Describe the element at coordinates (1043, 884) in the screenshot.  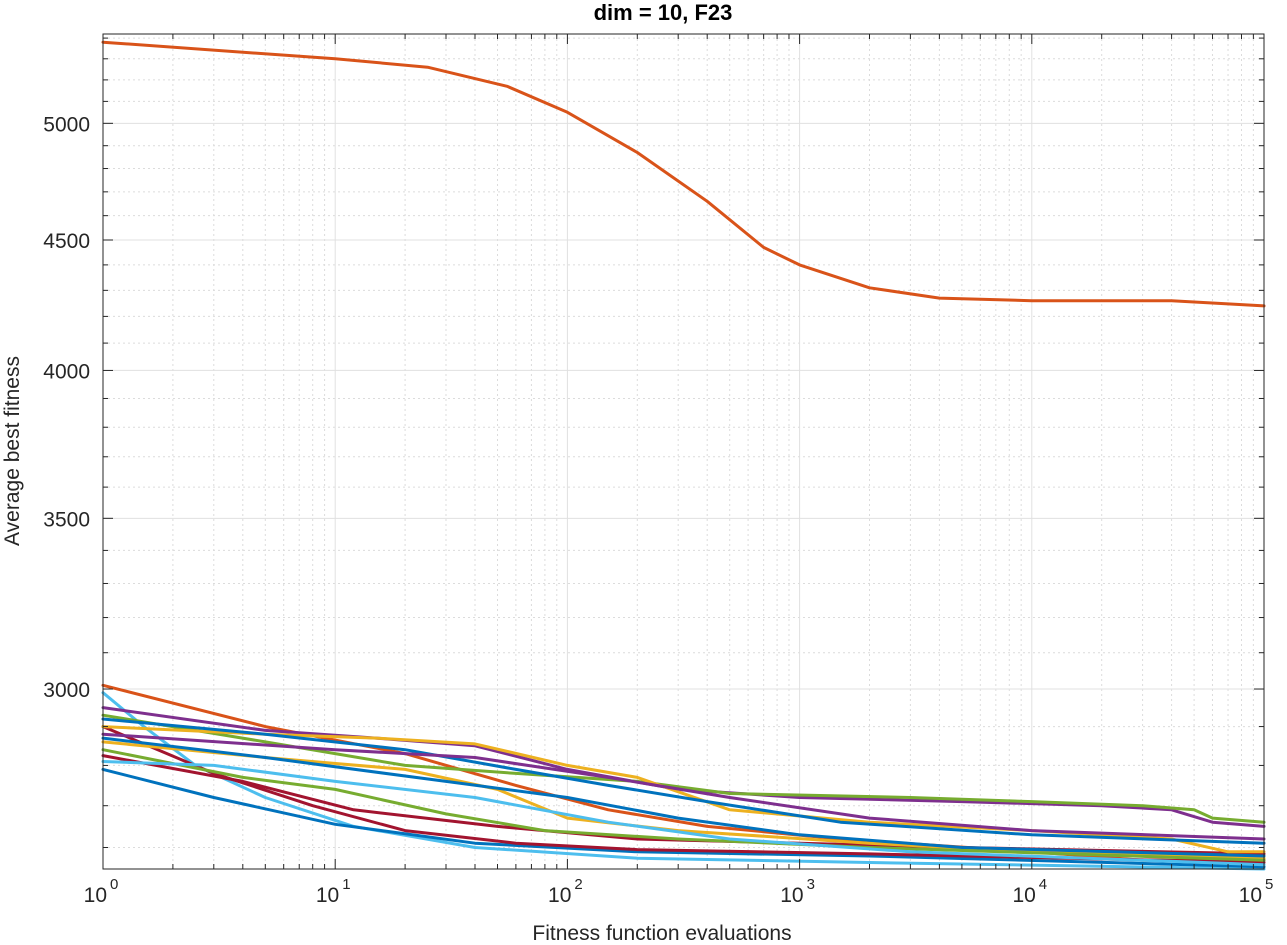
I see `x-tick-exponent: 4` at that location.